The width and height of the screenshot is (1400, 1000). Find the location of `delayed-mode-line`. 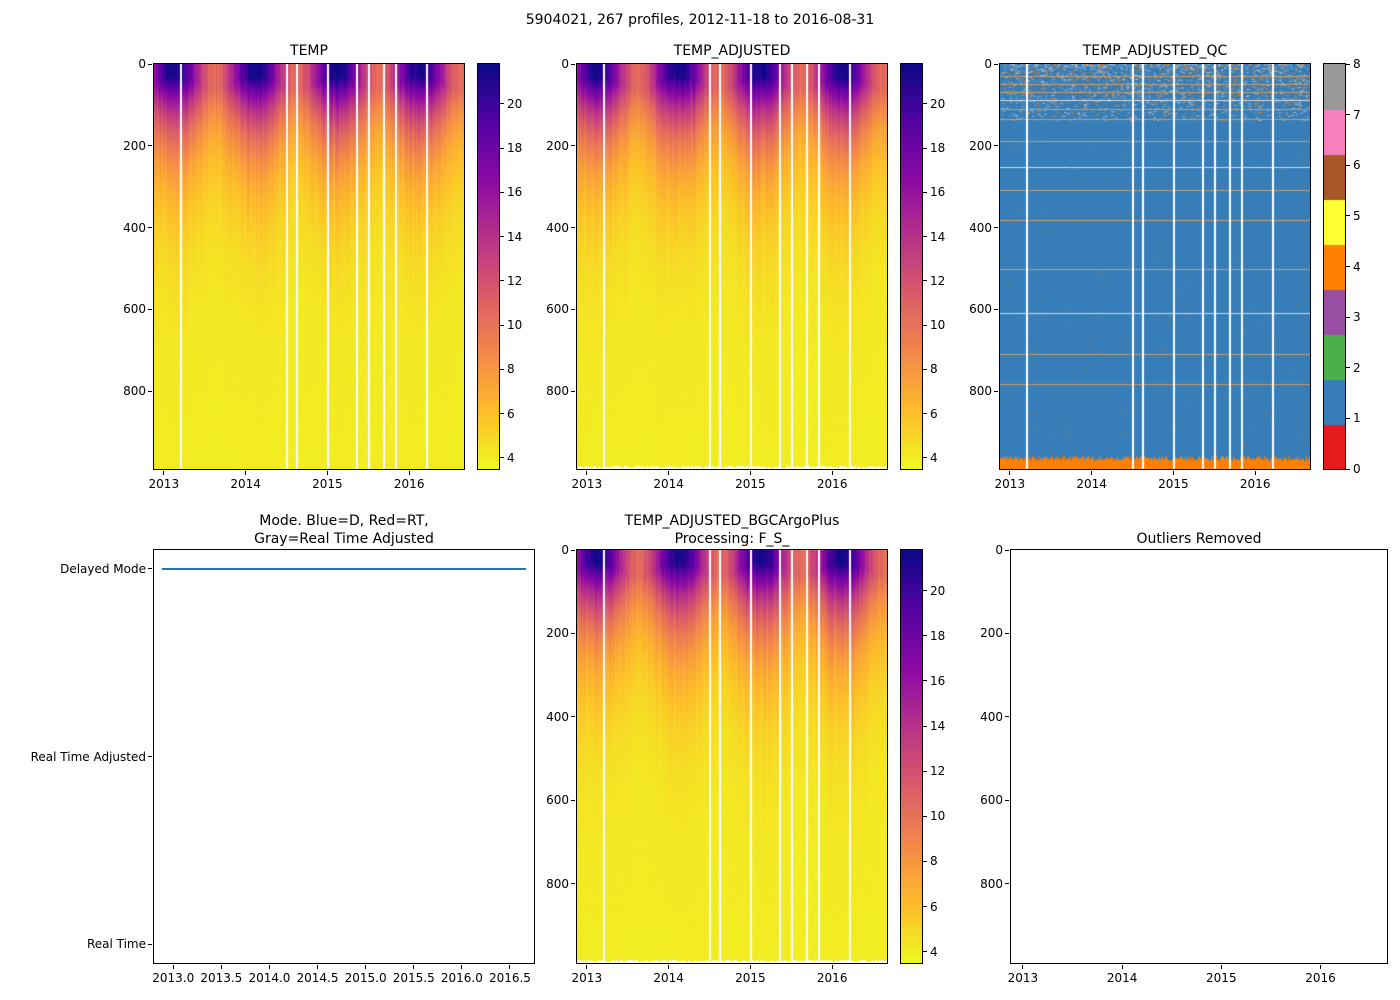

delayed-mode-line is located at coordinates (344, 568).